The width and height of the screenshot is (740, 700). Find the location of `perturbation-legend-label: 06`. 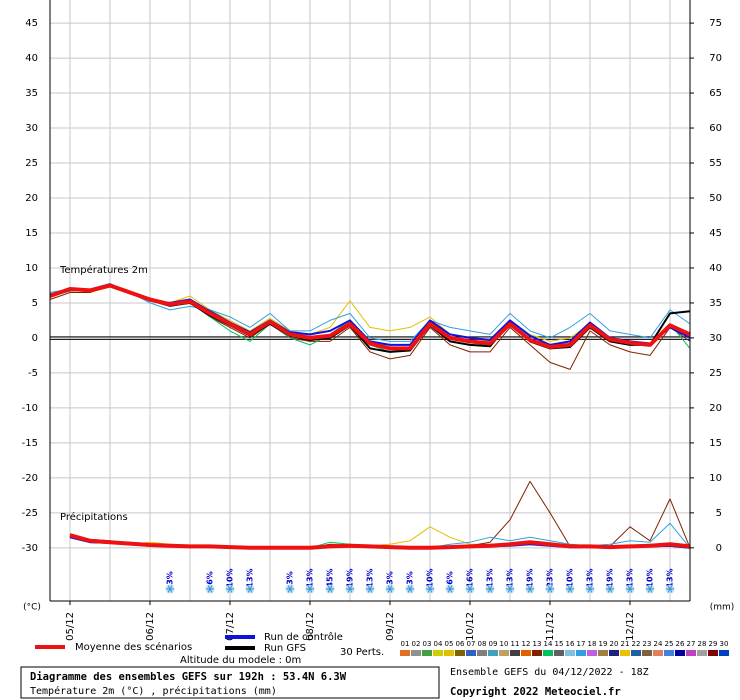

perturbation-legend-label: 06 is located at coordinates (460, 644).